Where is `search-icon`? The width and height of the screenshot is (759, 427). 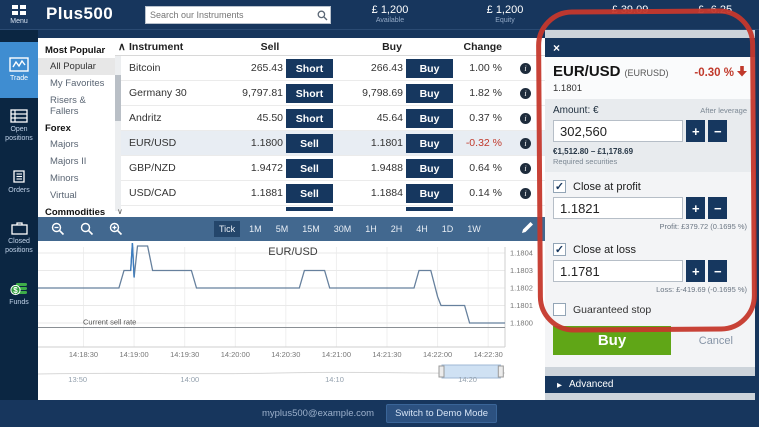
search-icon is located at coordinates (322, 15).